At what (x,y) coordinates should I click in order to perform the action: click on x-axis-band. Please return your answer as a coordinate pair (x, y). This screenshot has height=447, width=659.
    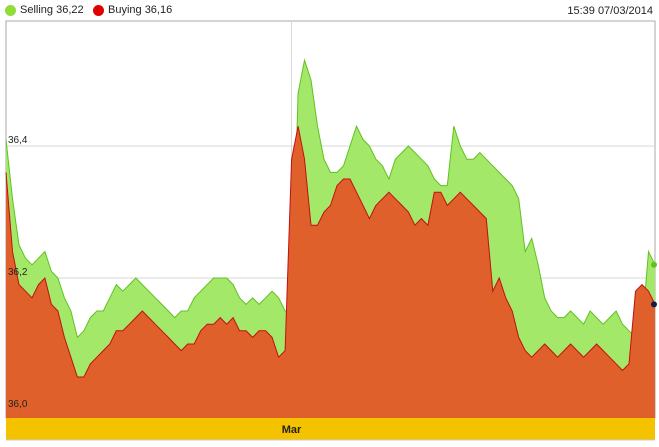
    Looking at the image, I should click on (330, 429).